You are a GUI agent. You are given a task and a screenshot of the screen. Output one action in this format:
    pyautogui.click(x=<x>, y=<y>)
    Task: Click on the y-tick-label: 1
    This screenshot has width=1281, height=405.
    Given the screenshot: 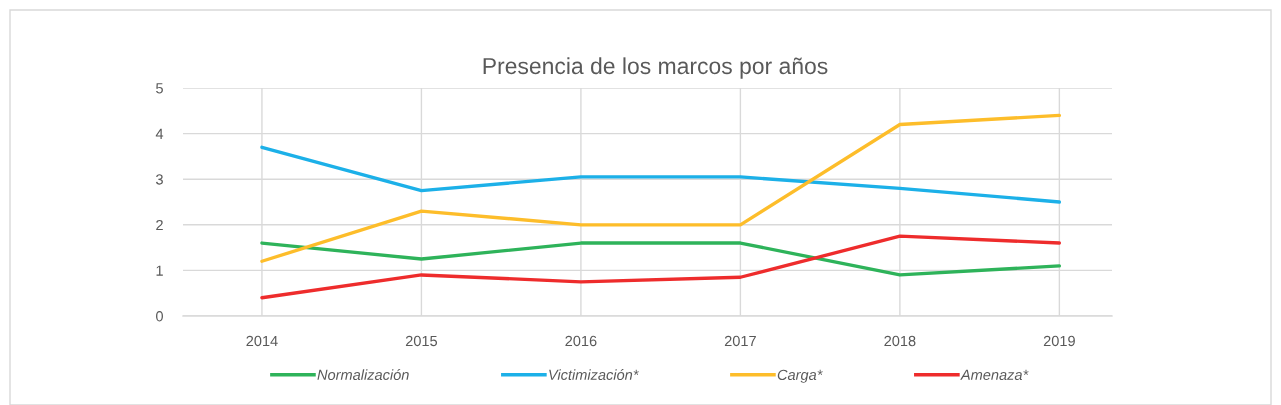 What is the action you would take?
    pyautogui.click(x=159, y=270)
    